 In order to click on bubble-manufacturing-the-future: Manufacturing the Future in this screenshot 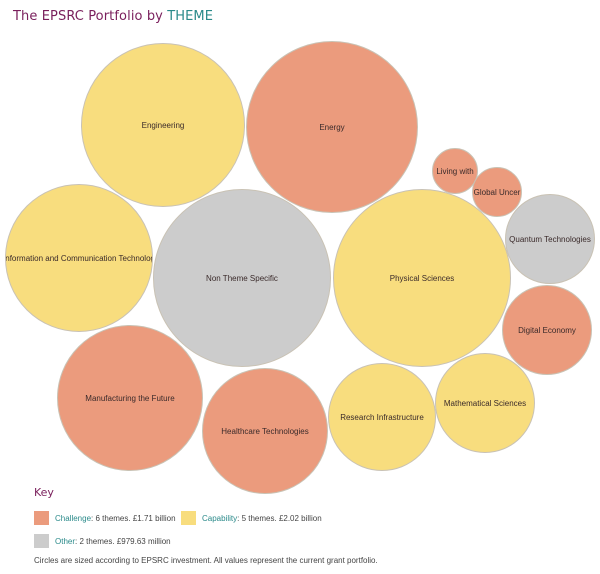, I will do `click(130, 398)`.